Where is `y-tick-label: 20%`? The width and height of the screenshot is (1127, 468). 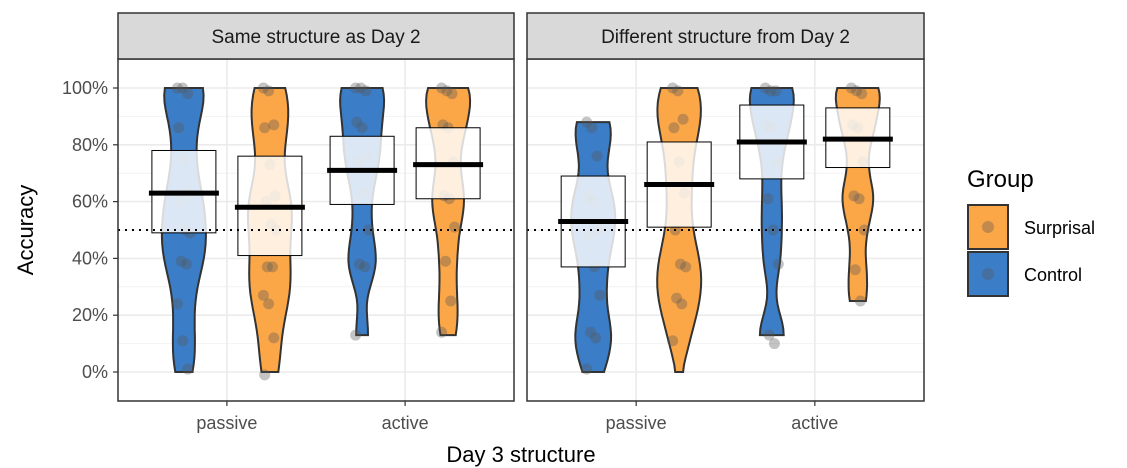
y-tick-label: 20% is located at coordinates (90, 315).